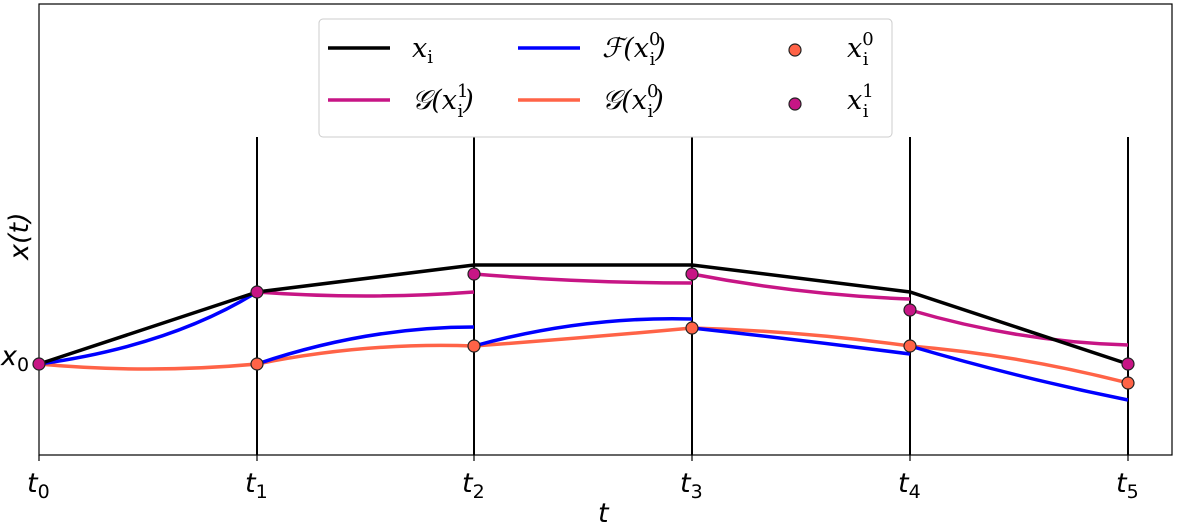 This screenshot has width=1178, height=527. Describe the element at coordinates (474, 346) in the screenshot. I see `marker-x0-t2` at that location.